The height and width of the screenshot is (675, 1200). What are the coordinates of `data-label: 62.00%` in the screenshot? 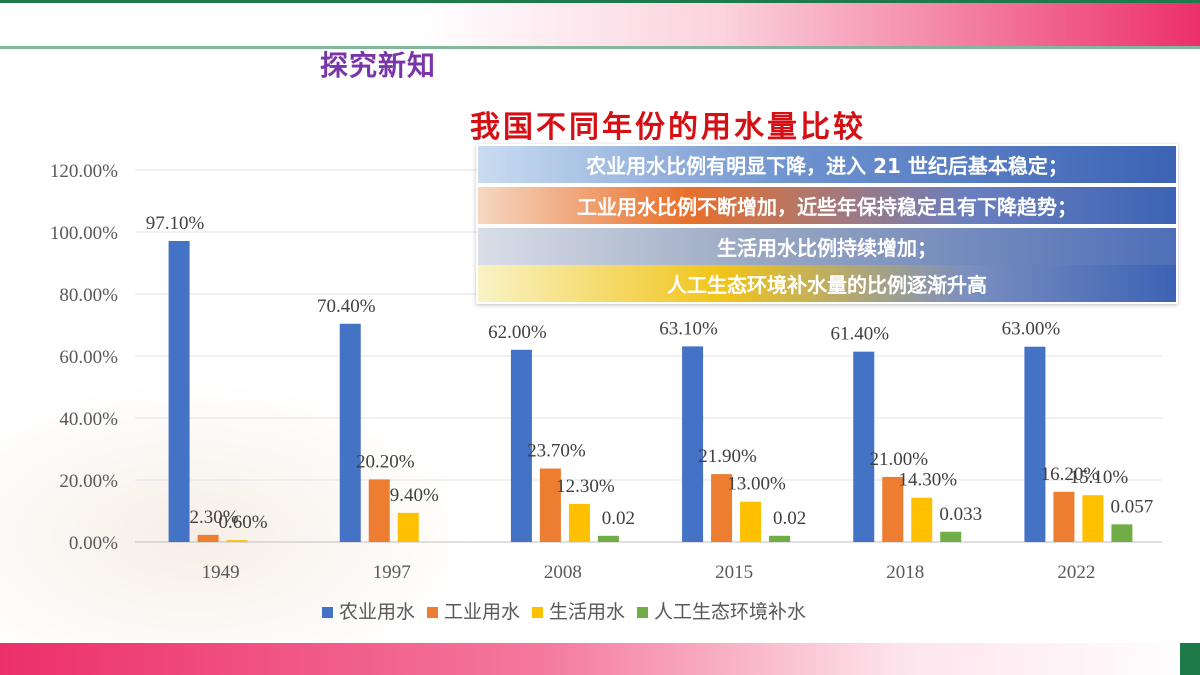 It's located at (517, 332).